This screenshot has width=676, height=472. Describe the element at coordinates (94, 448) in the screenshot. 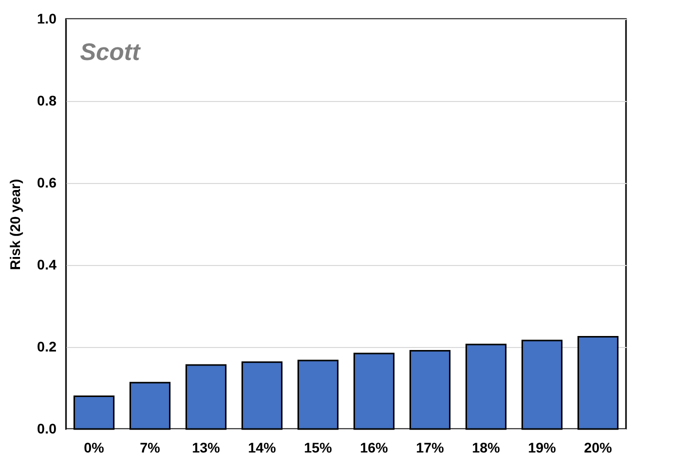

I see `x-tick-label: 0%` at that location.